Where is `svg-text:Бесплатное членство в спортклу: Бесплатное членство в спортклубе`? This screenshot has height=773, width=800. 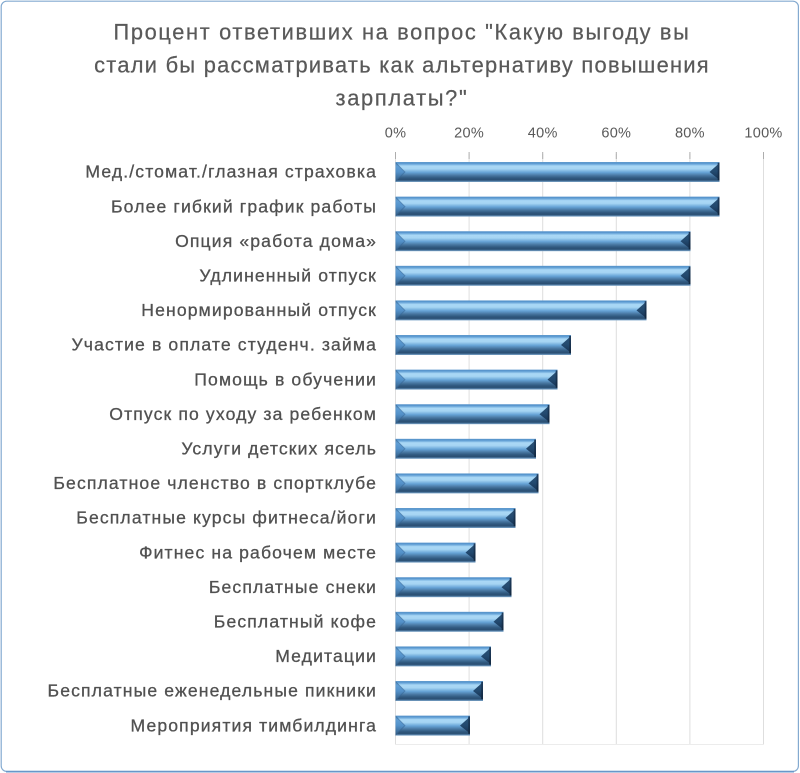
svg-text:Бесплатное членство в спортклу: Бесплатное членство в спортклубе is located at coordinates (215, 483).